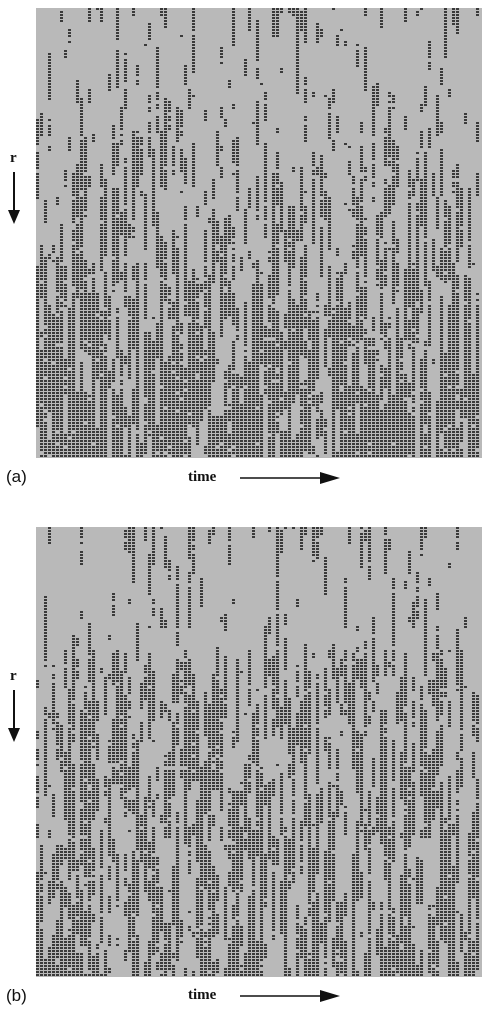  I want to click on r-axis-label-a: r, so click(13, 158).